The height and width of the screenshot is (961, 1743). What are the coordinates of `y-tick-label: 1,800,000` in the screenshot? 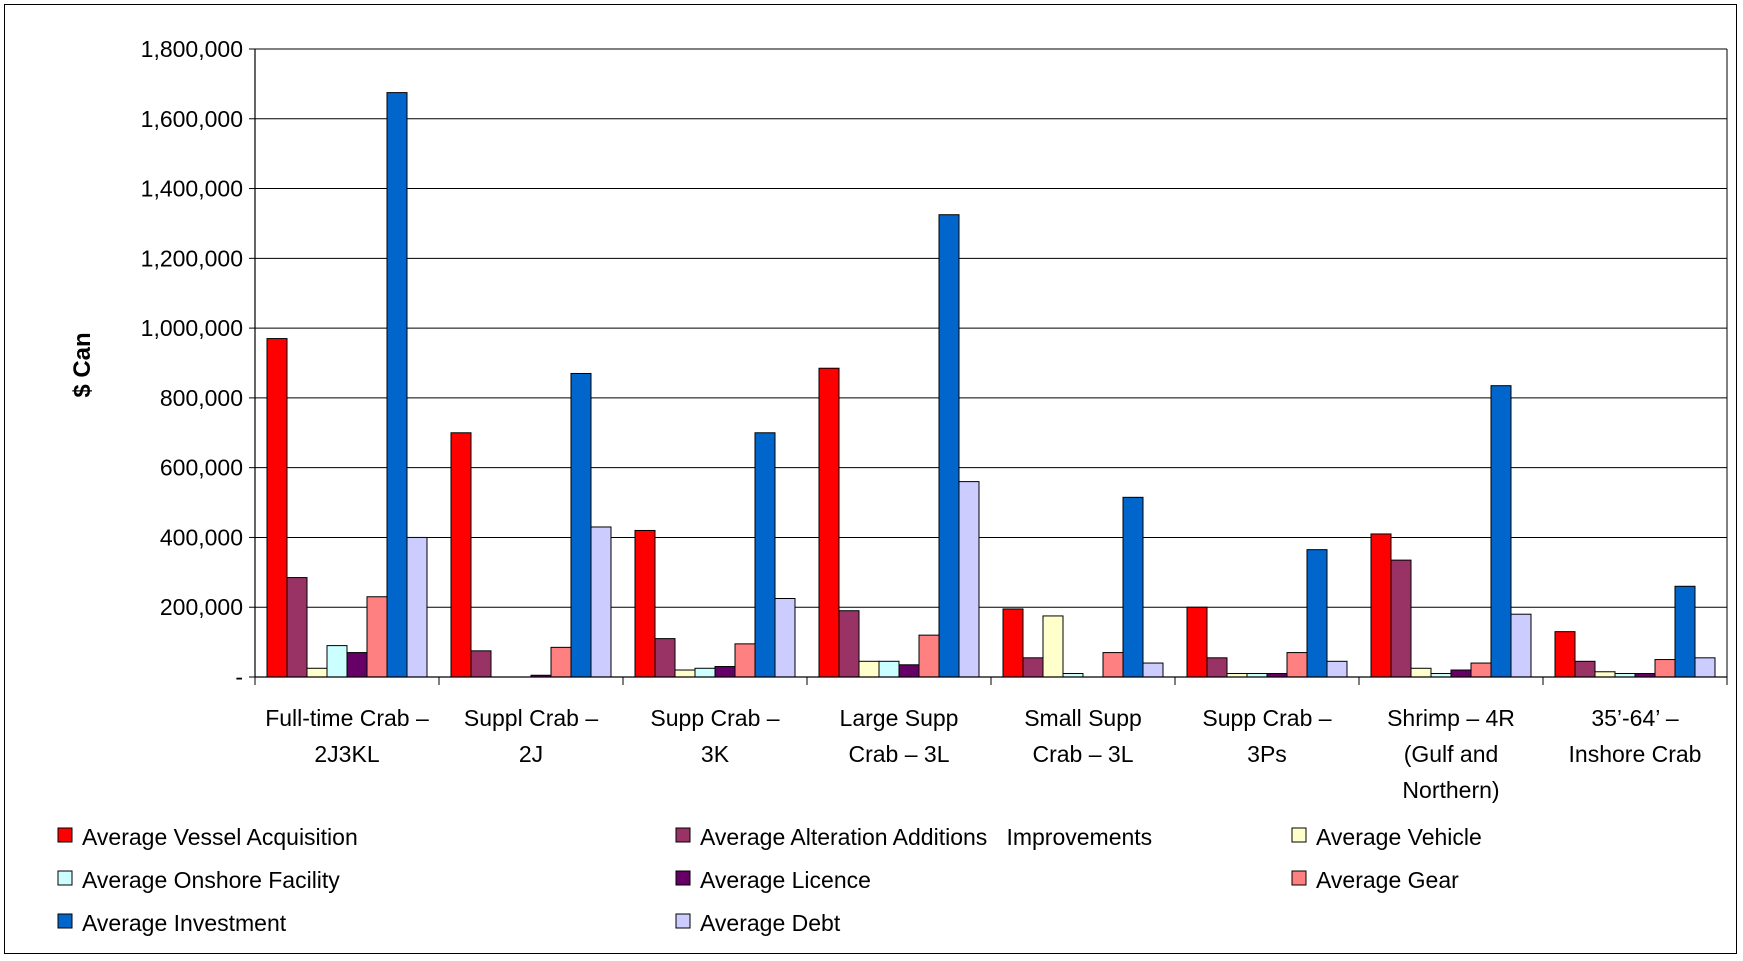 It's located at (192, 49).